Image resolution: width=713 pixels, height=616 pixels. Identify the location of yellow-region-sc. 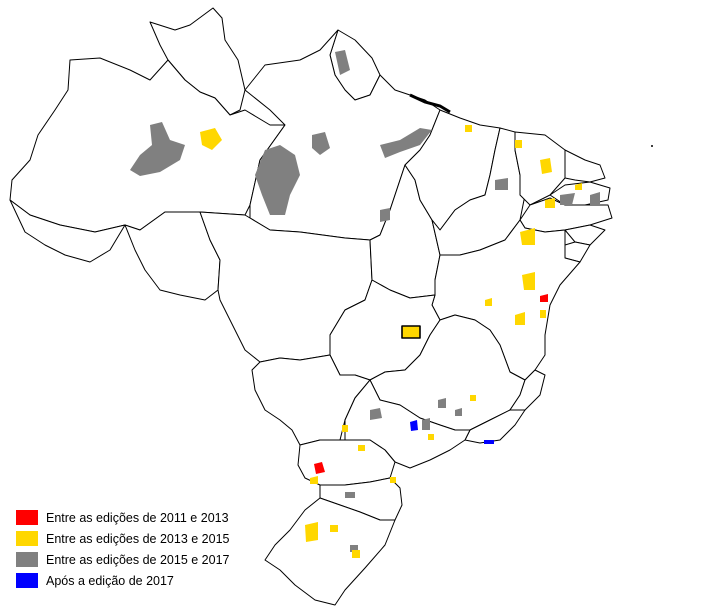
(393, 480).